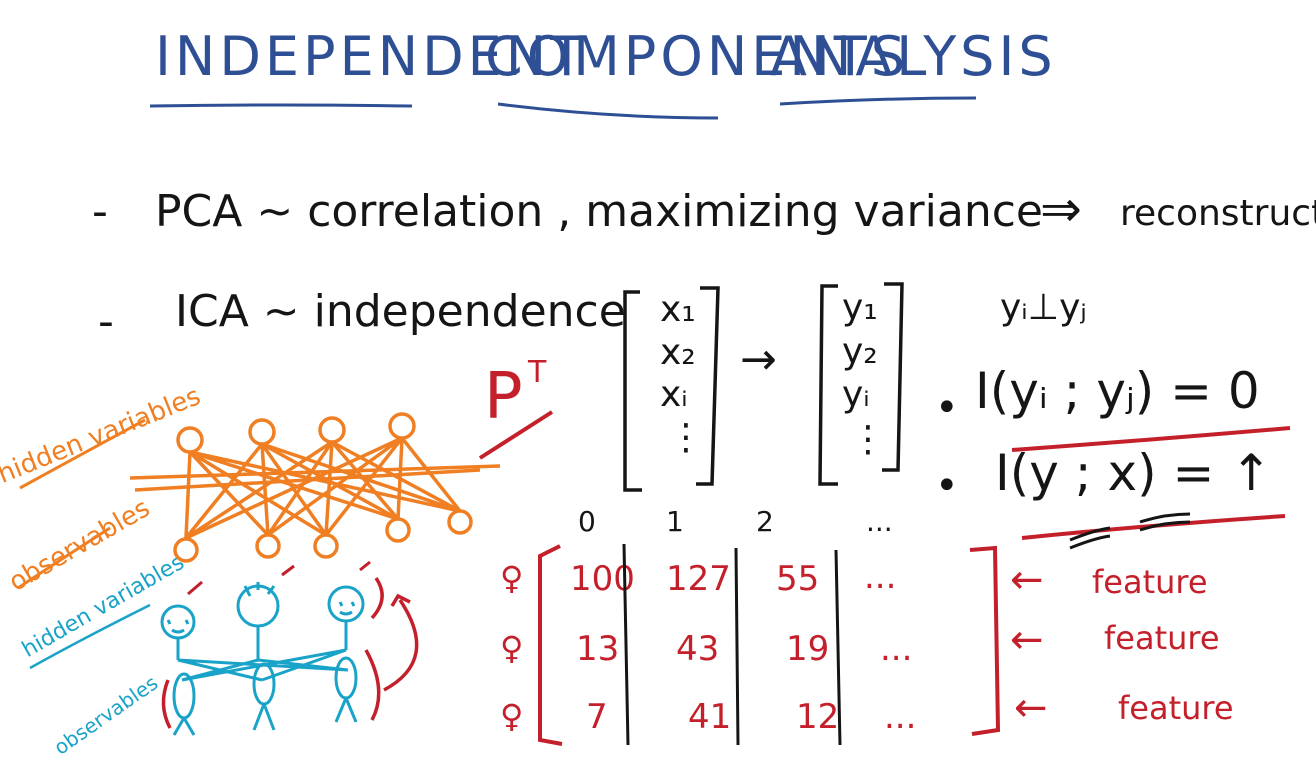 This screenshot has height=760, width=1316. I want to click on matrix-column-separator, so click(732, 644).